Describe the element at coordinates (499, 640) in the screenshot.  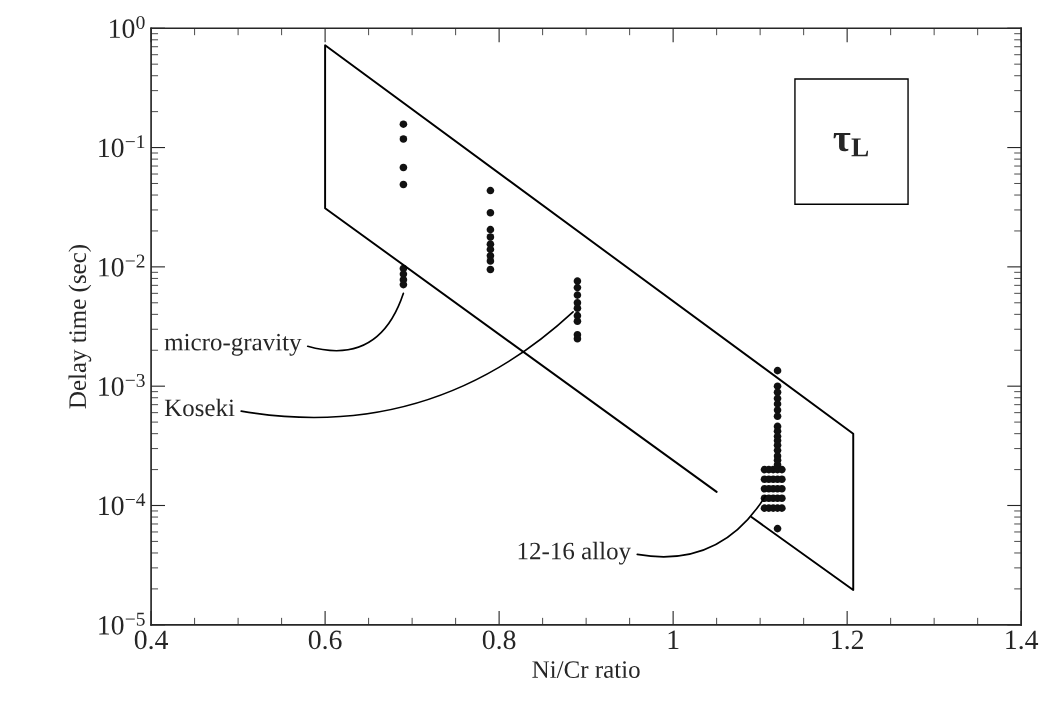
I see `x-tick-label: 0.8` at that location.